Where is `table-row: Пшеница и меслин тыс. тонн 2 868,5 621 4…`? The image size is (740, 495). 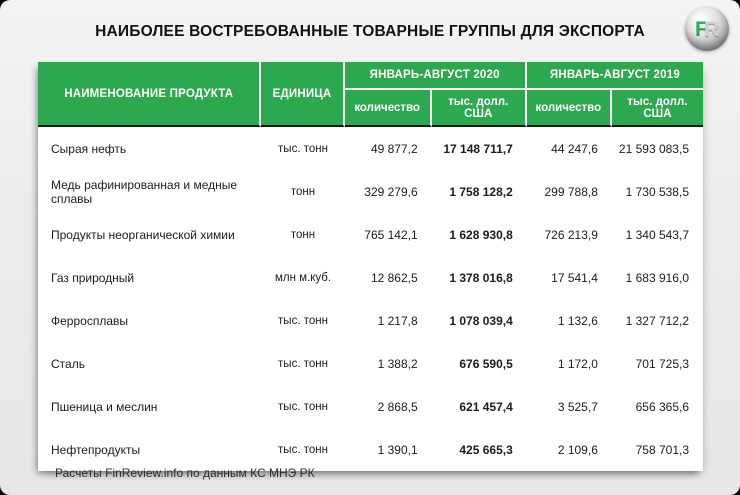 table-row: Пшеница и меслин тыс. тонн 2 868,5 621 4… is located at coordinates (370, 406).